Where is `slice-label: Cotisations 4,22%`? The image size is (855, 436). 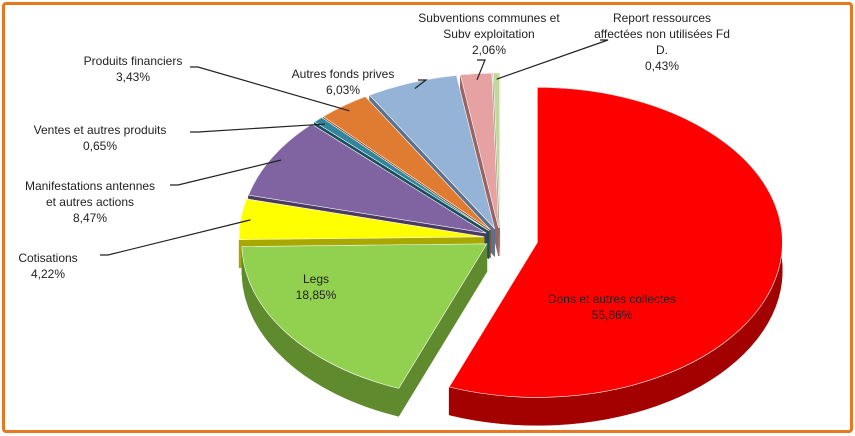 slice-label: Cotisations 4,22% is located at coordinates (47, 266).